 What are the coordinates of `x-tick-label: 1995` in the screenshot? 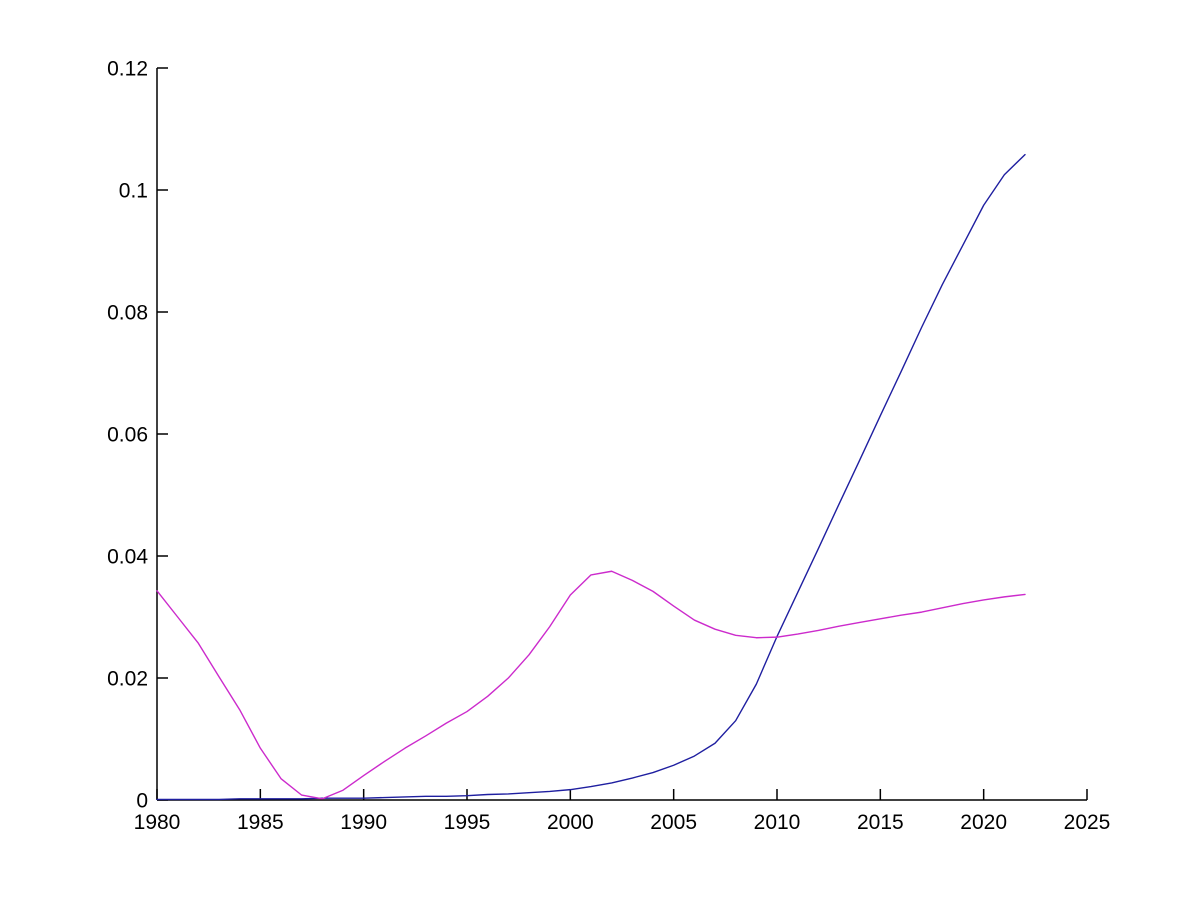 It's located at (467, 822).